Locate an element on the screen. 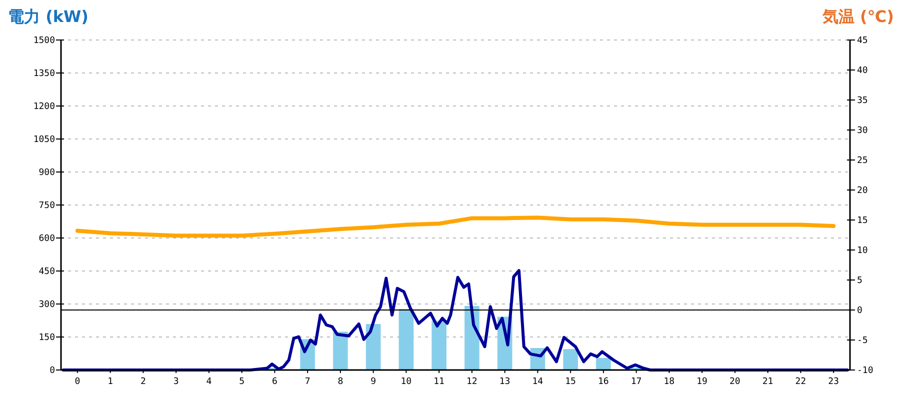  y2-tick-label: 10 is located at coordinates (862, 251).